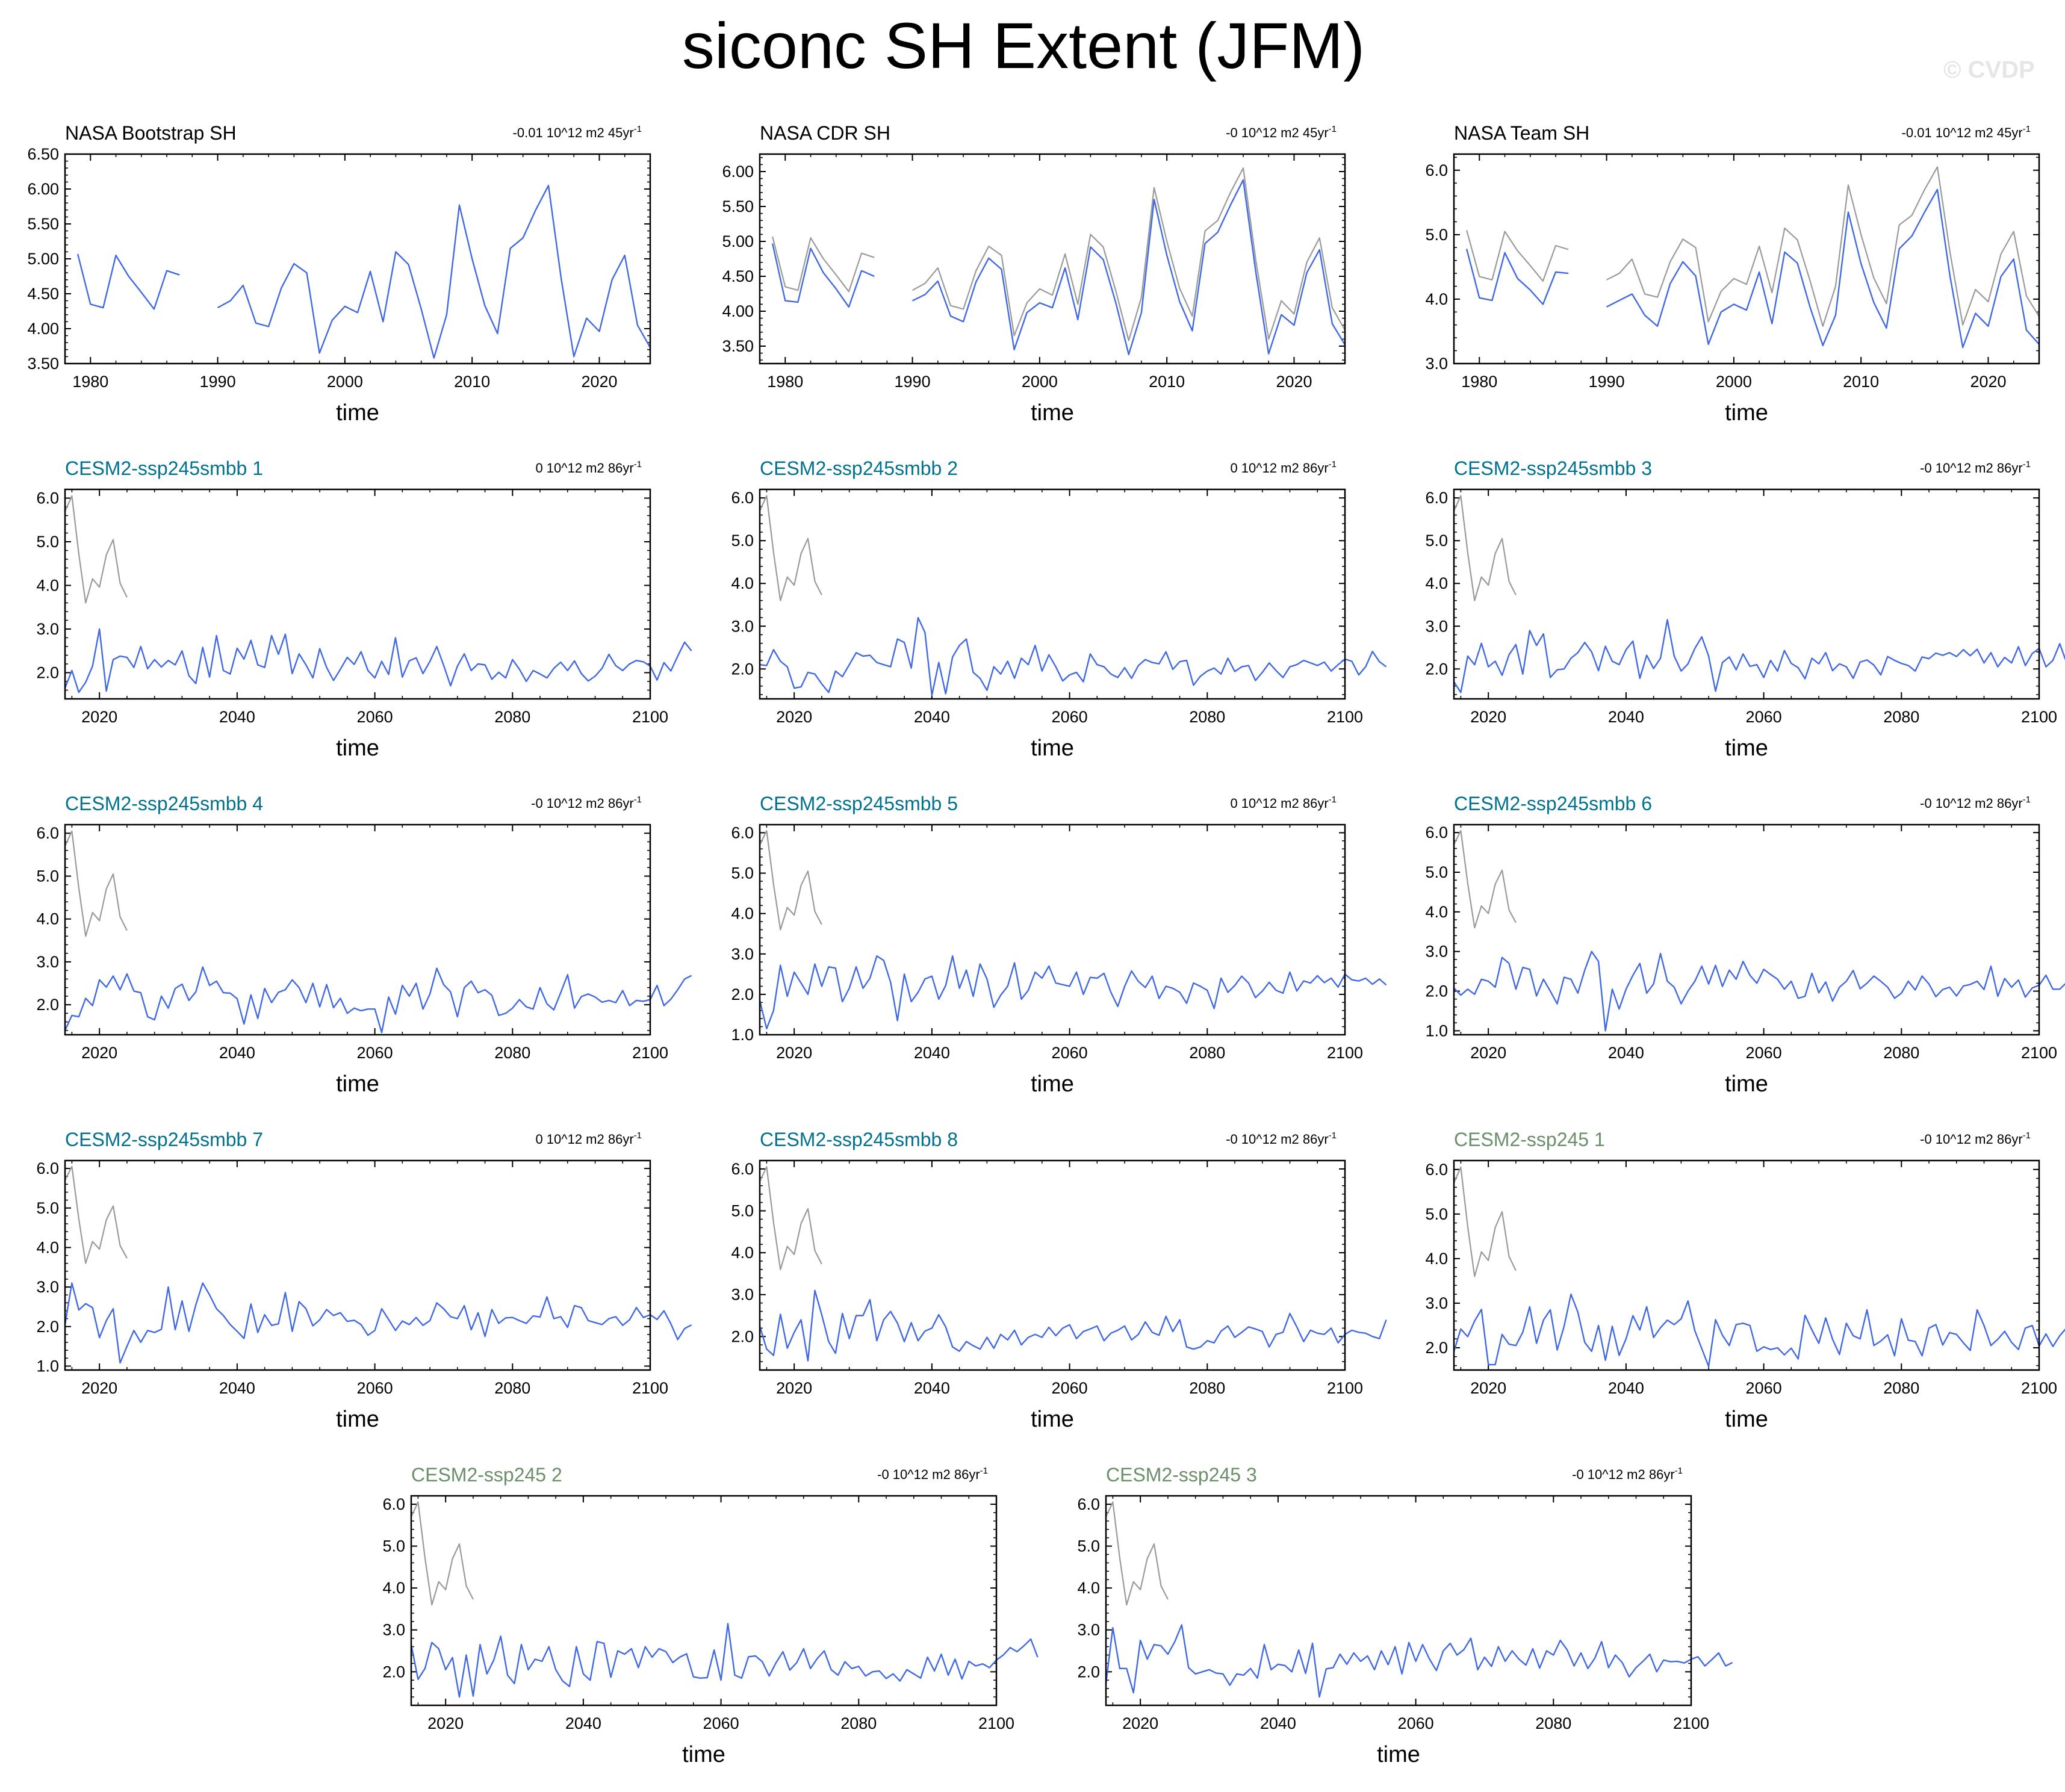 The height and width of the screenshot is (1792, 2065). What do you see at coordinates (164, 468) in the screenshot?
I see `panel-title: CESM2-ssp245smbb 1` at bounding box center [164, 468].